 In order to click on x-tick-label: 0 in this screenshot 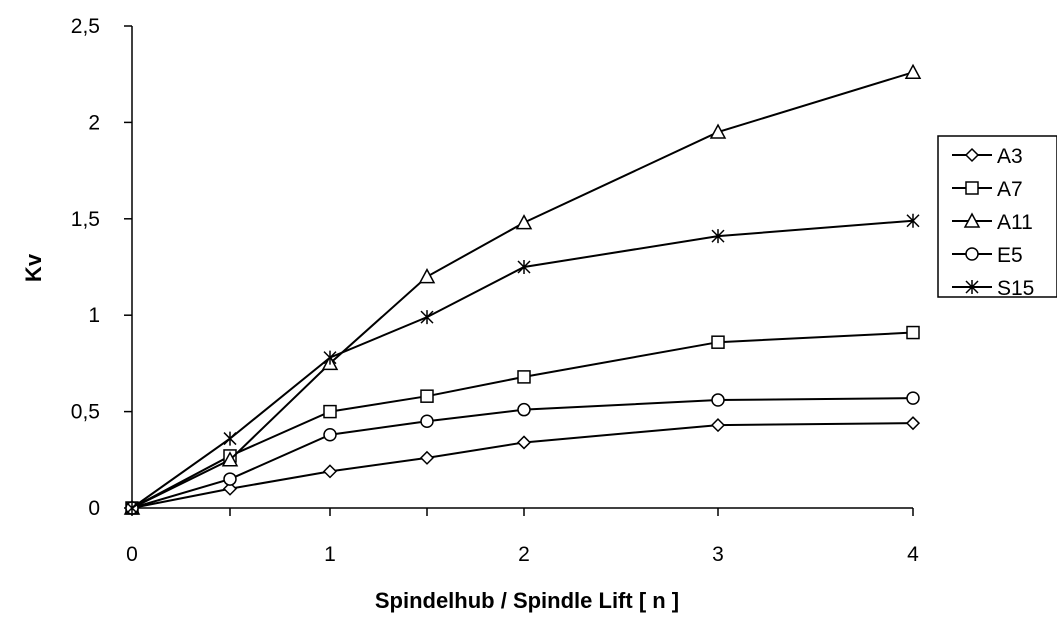, I will do `click(132, 554)`.